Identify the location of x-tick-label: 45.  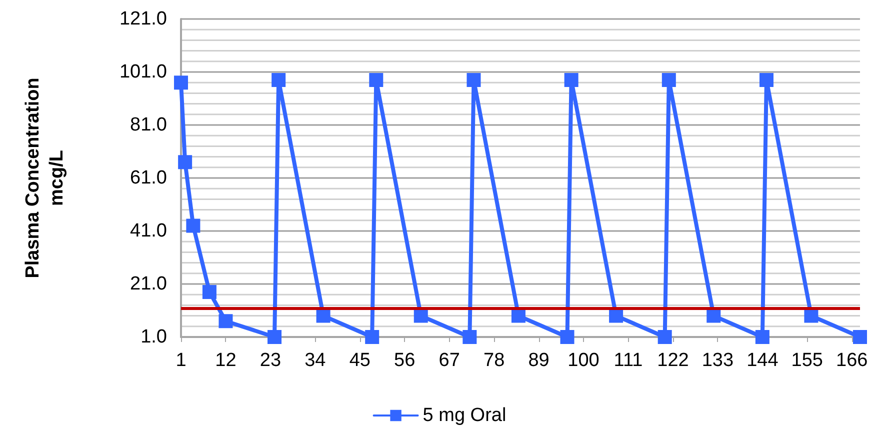
(359, 360).